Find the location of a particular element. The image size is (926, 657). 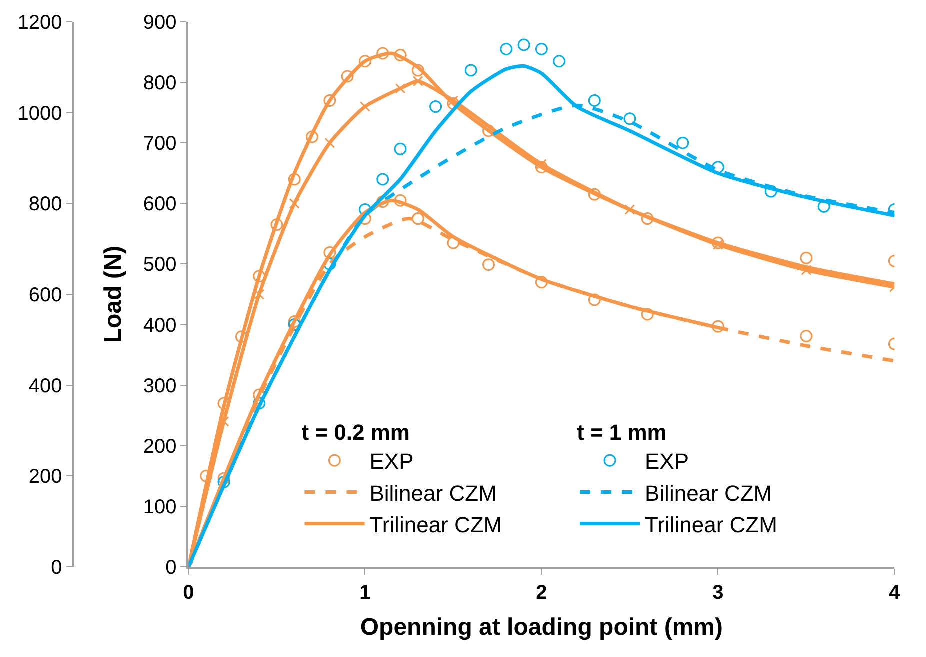

y-tick-label: 100 is located at coordinates (160, 507).